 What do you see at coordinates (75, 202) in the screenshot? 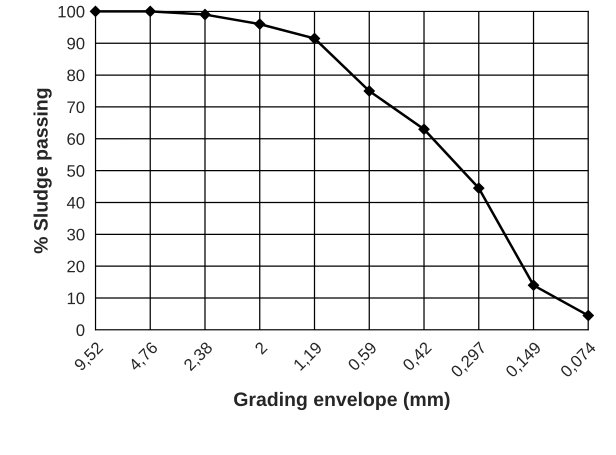
I see `y-tick-label: 40` at bounding box center [75, 202].